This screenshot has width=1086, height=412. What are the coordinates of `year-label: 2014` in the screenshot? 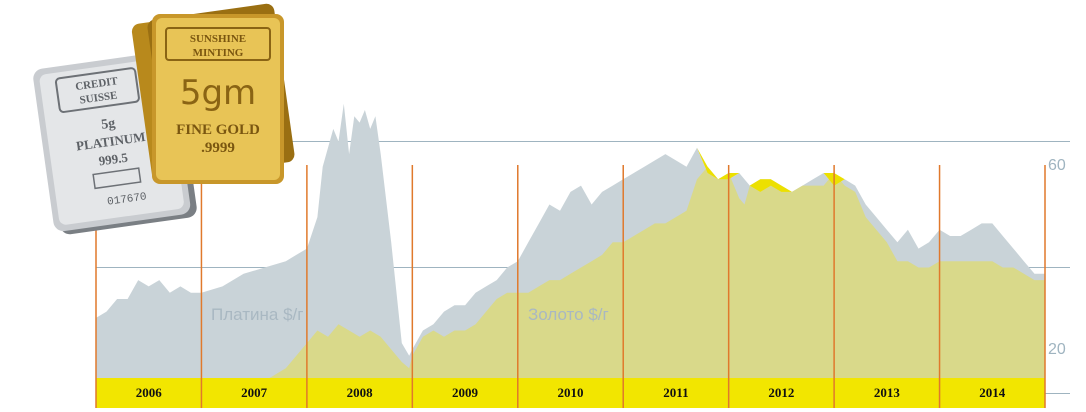 It's located at (992, 392).